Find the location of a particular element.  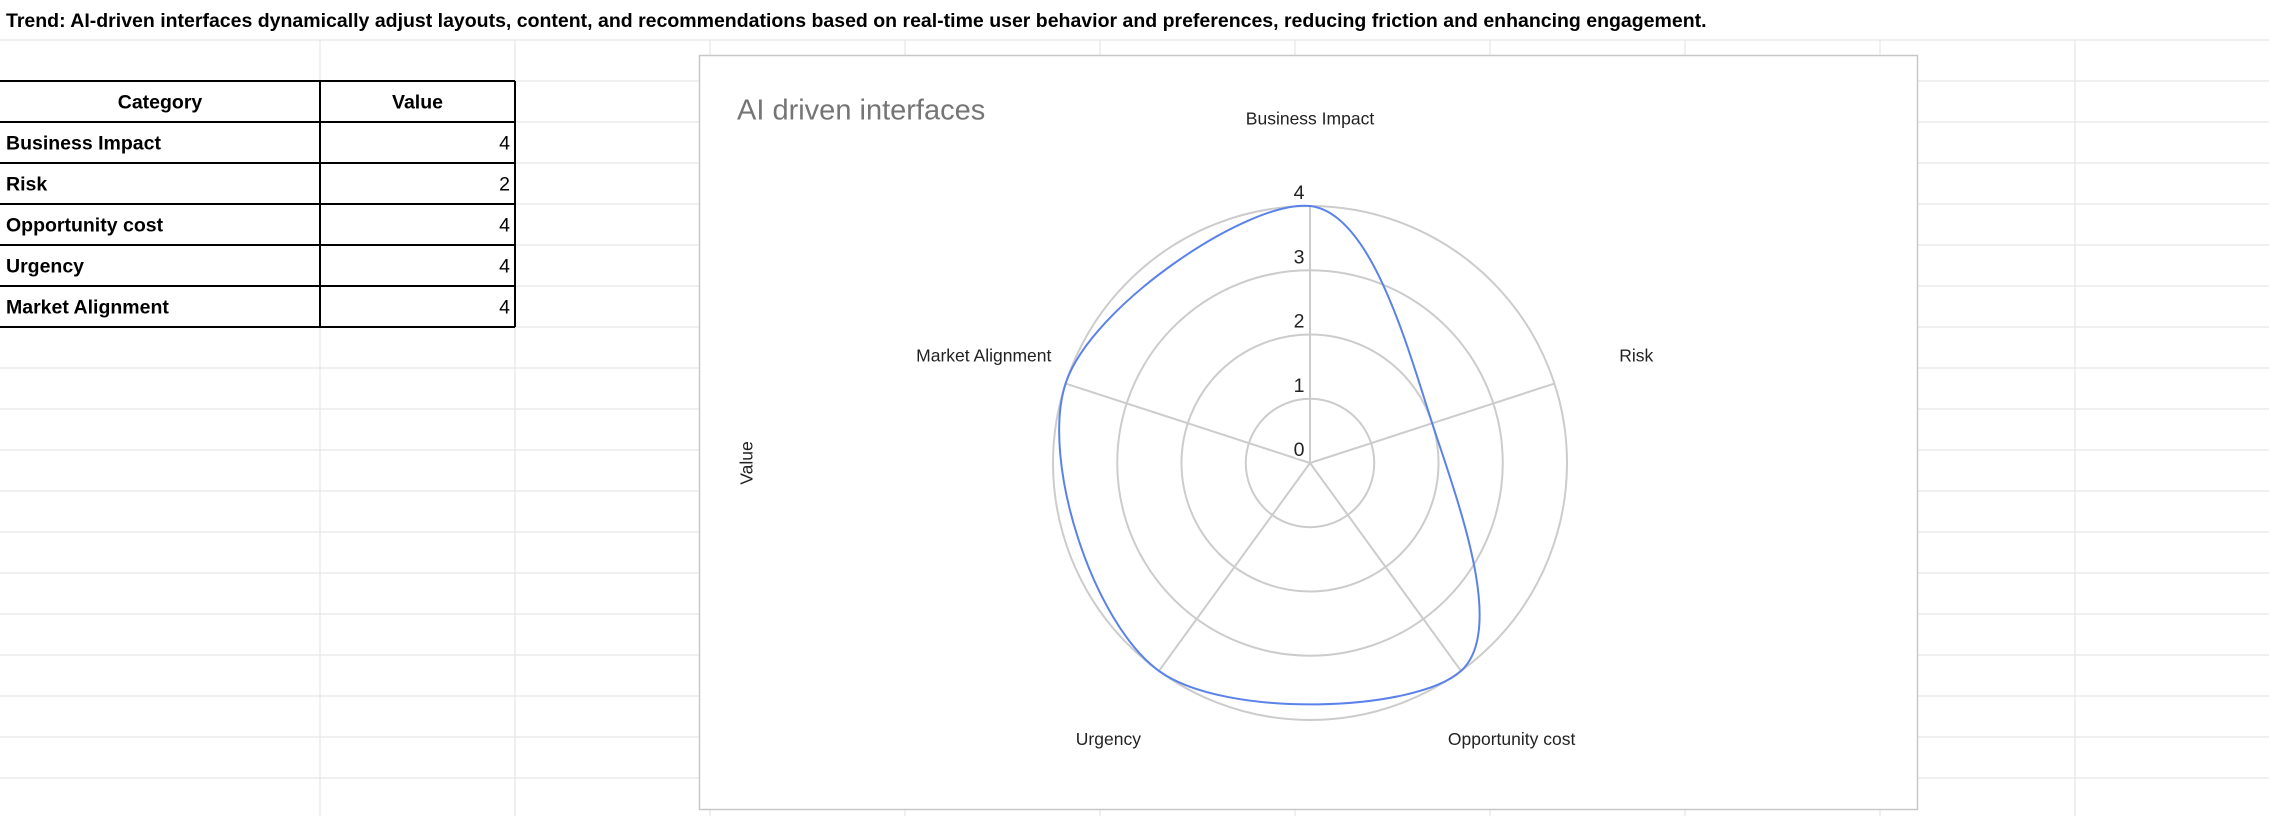

column-header: Value is located at coordinates (417, 103).